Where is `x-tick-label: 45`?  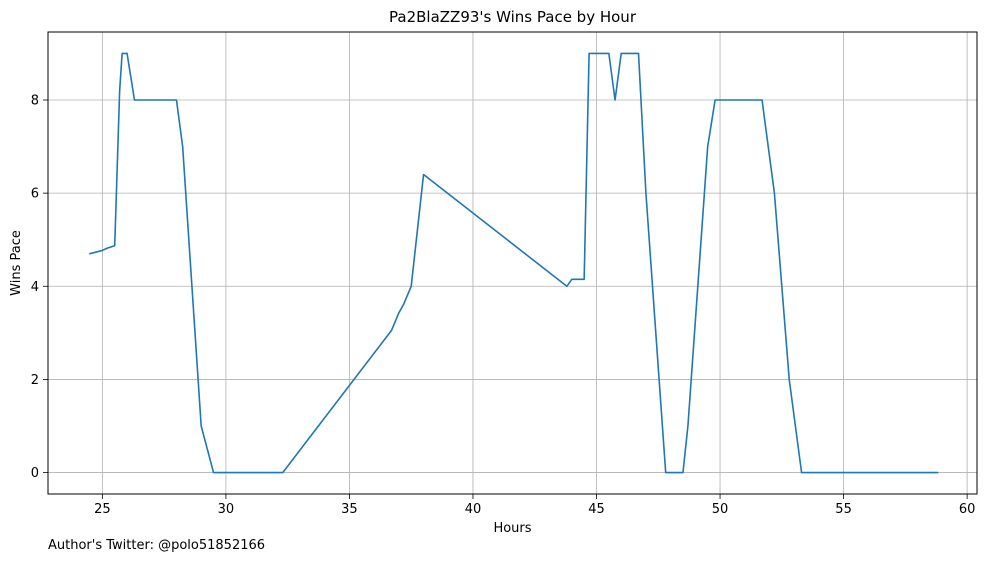
x-tick-label: 45 is located at coordinates (596, 509).